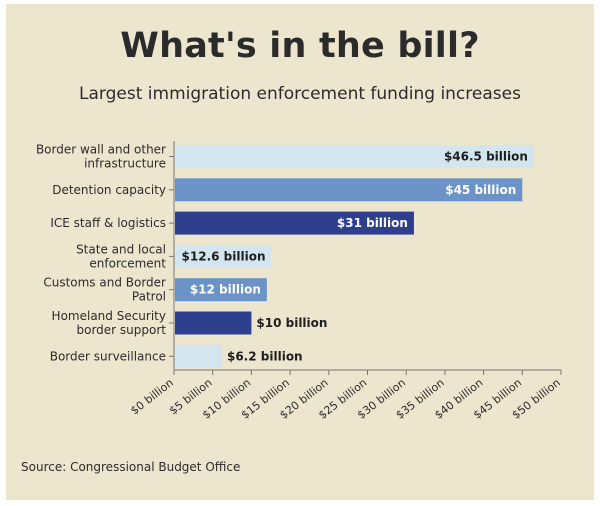  I want to click on value-label: $46.5 billion, so click(486, 157).